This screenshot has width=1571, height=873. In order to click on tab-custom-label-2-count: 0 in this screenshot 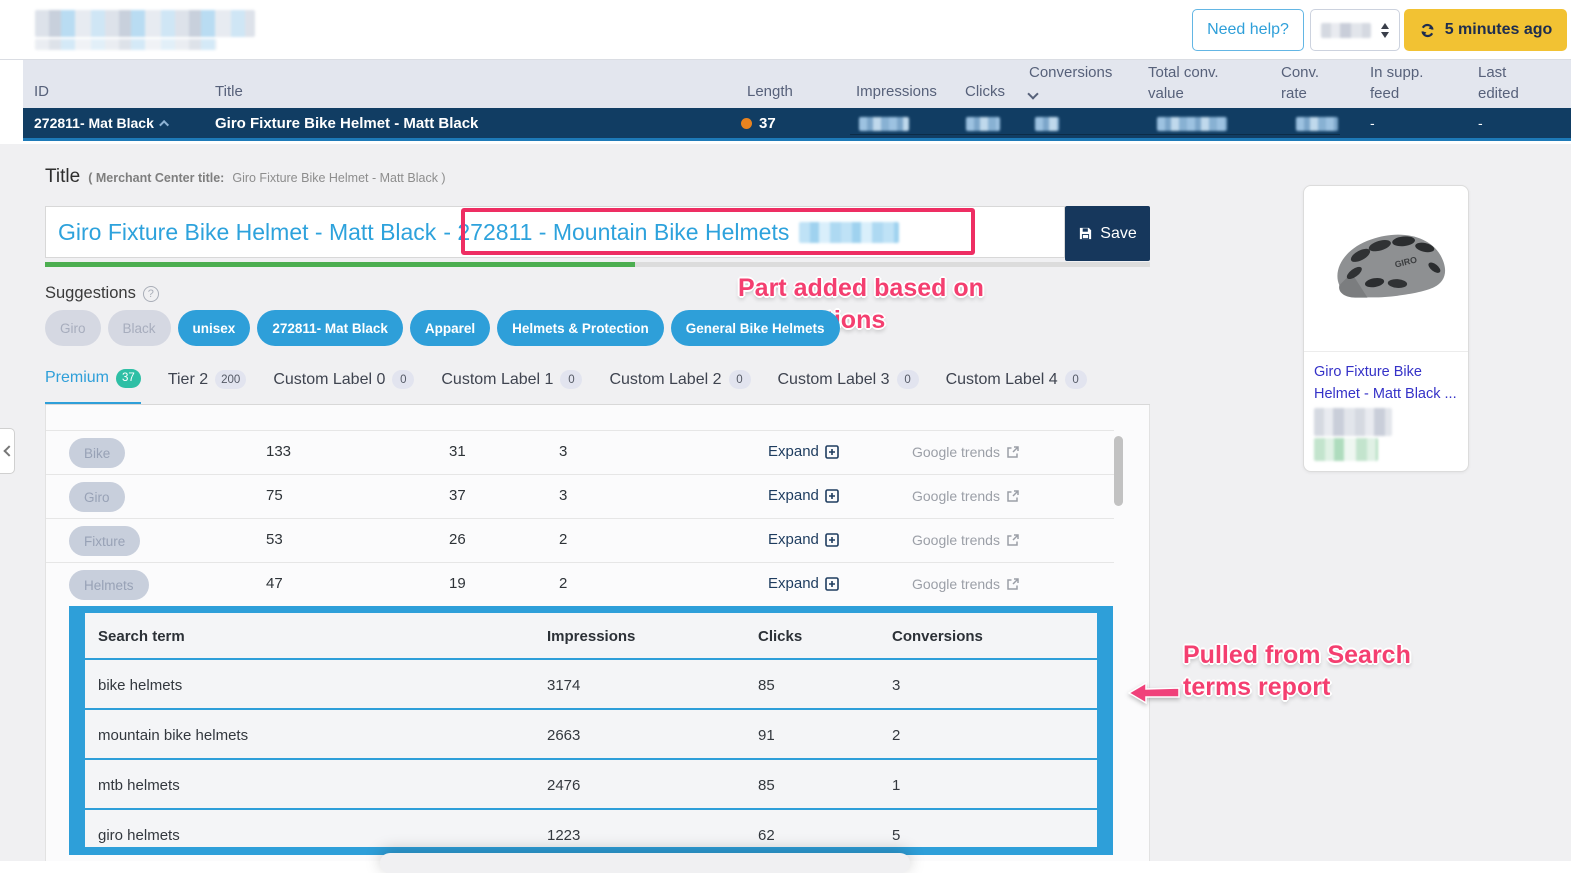, I will do `click(739, 379)`.